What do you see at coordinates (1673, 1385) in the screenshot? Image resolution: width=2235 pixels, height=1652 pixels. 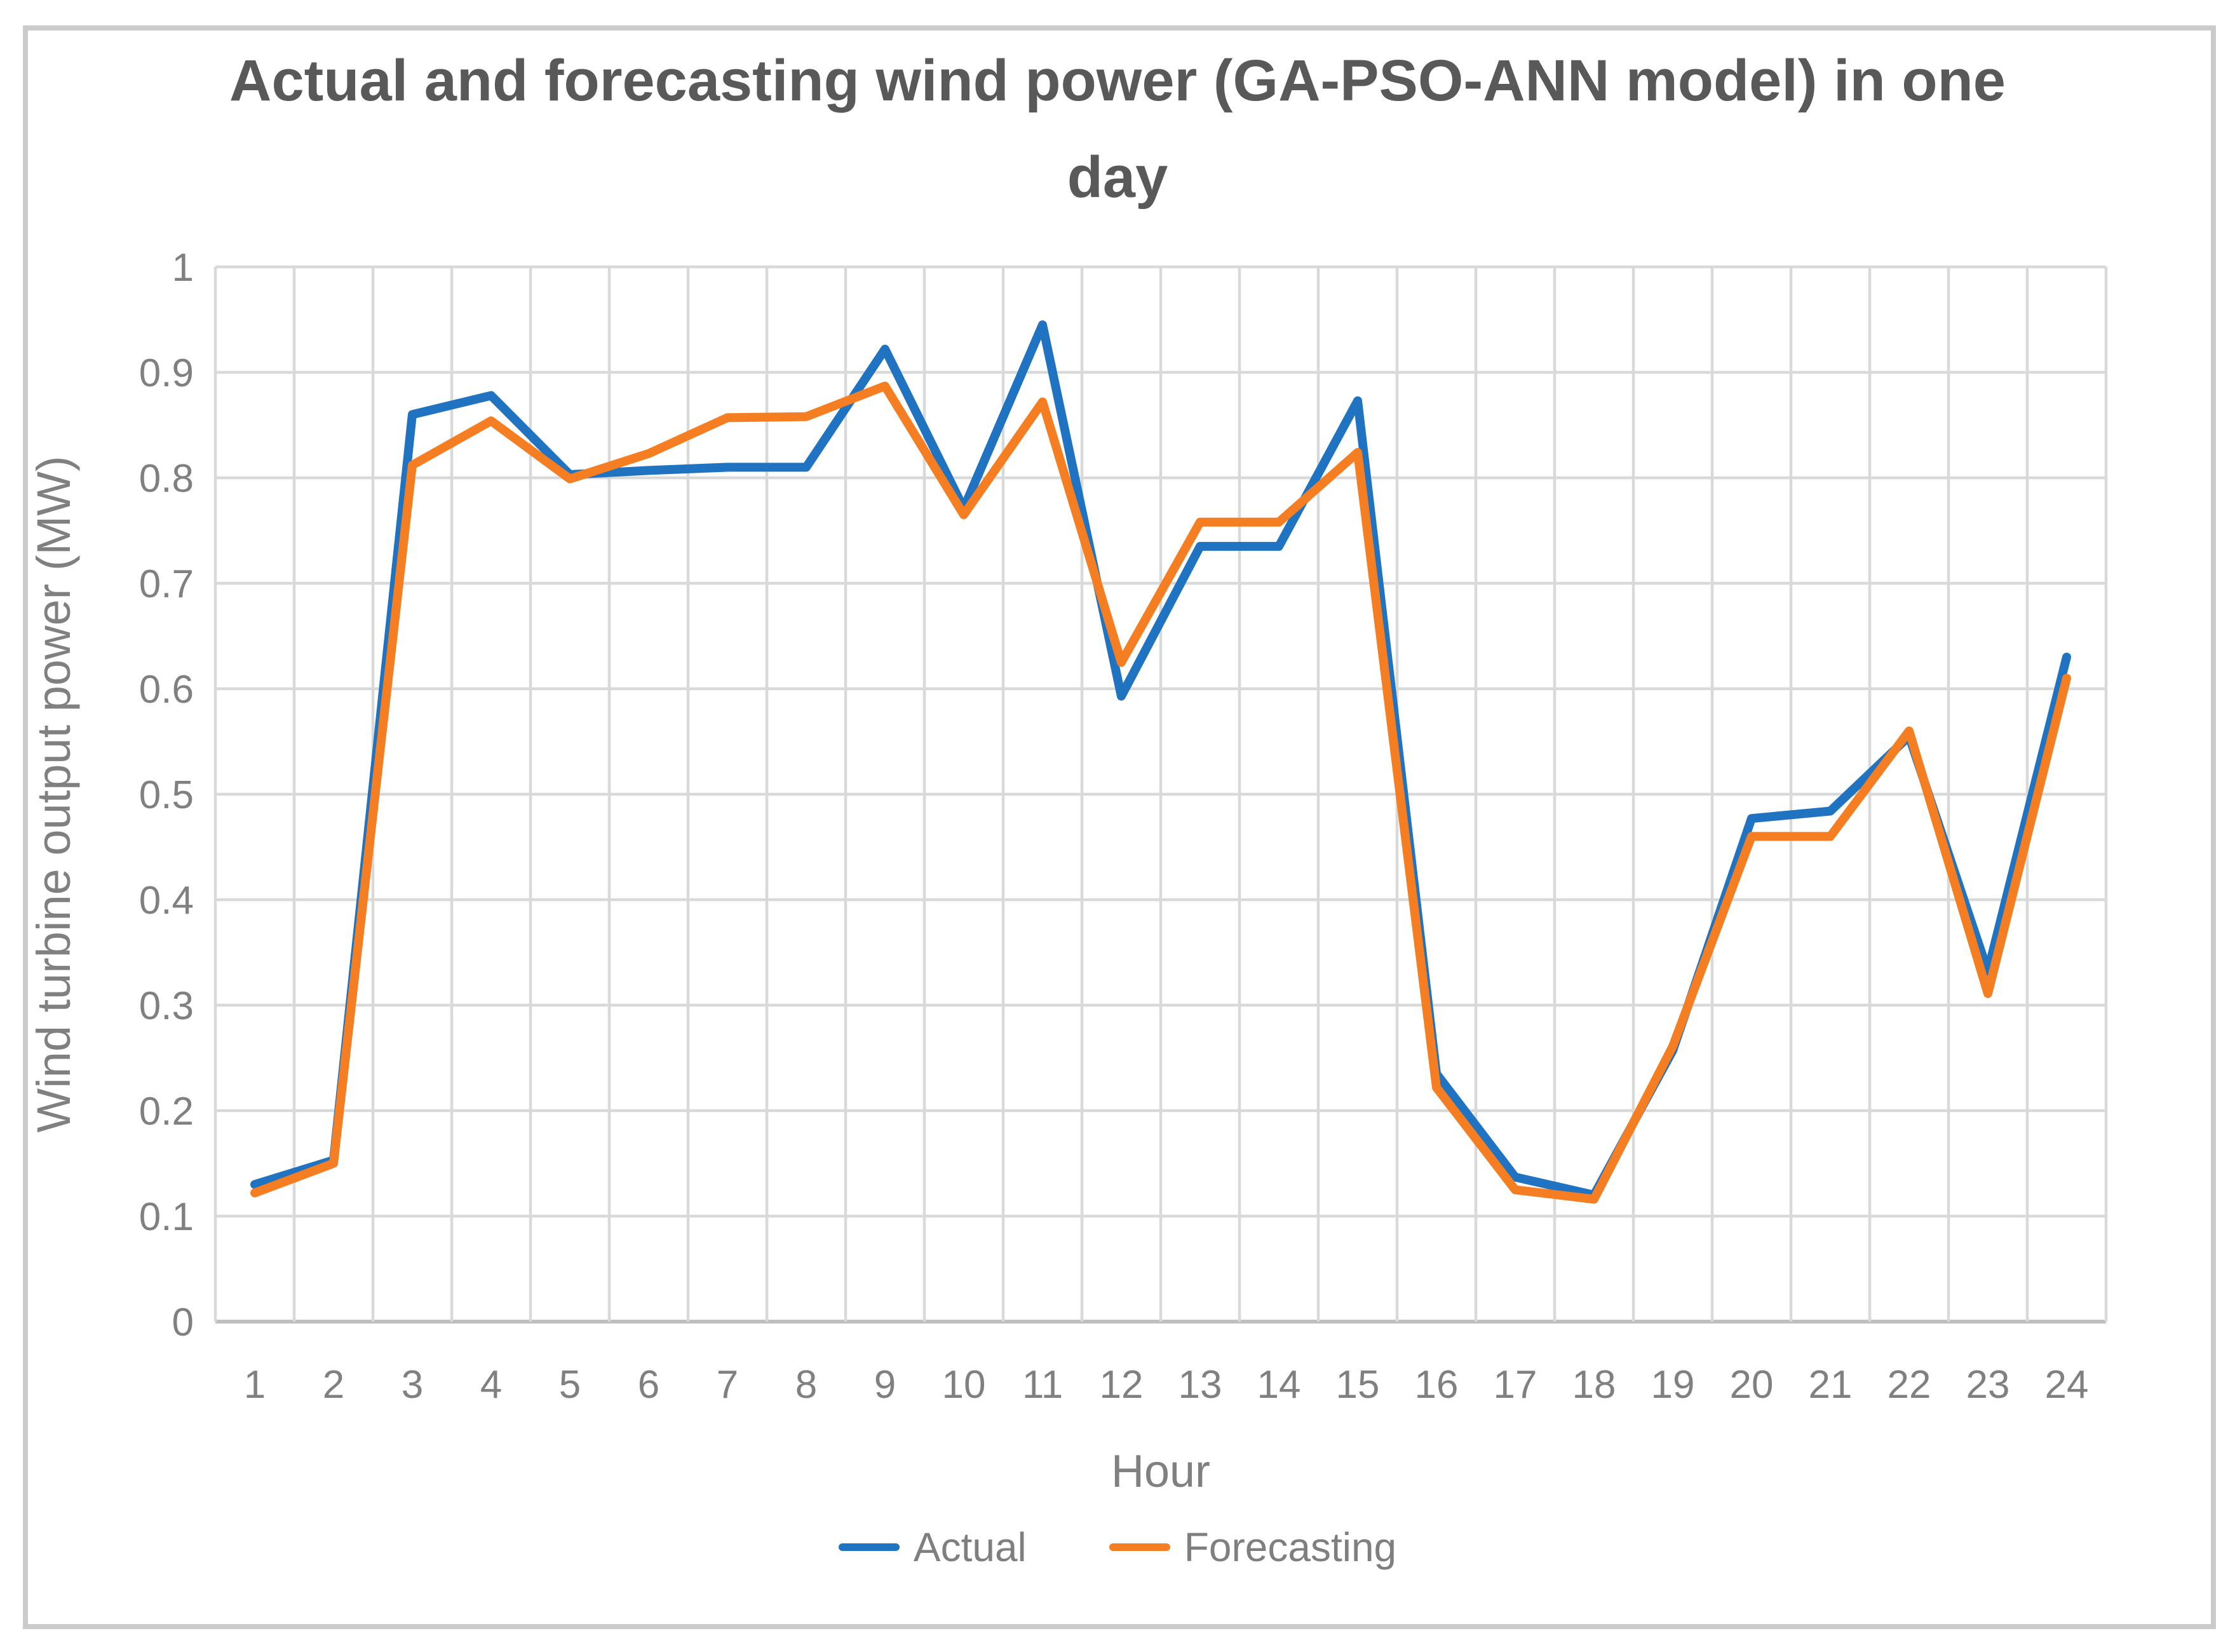 I see `x-axis-tick-label: 19` at bounding box center [1673, 1385].